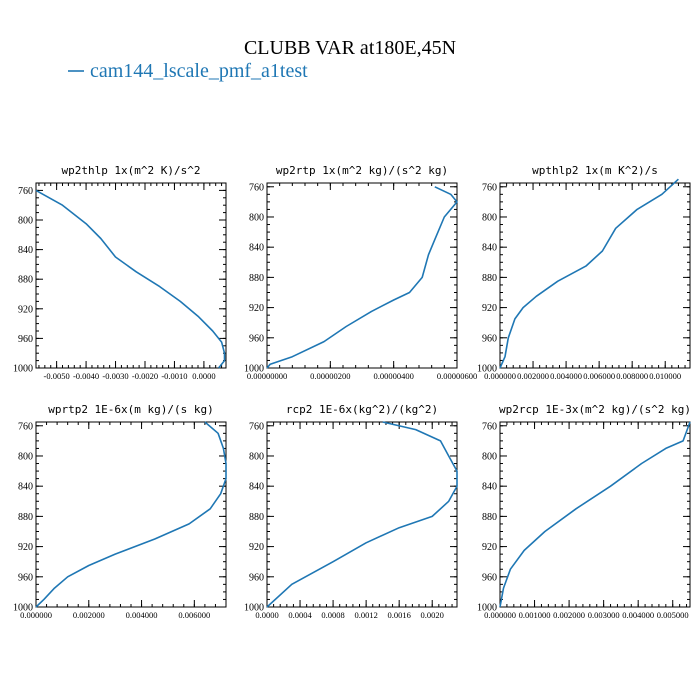  I want to click on x-tick-label: 0.0008, so click(332, 615).